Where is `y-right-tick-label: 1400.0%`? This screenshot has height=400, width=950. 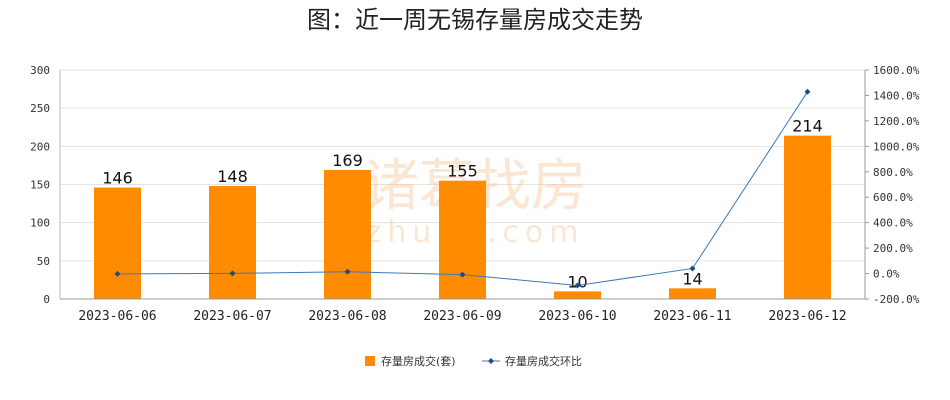 y-right-tick-label: 1400.0% is located at coordinates (896, 95).